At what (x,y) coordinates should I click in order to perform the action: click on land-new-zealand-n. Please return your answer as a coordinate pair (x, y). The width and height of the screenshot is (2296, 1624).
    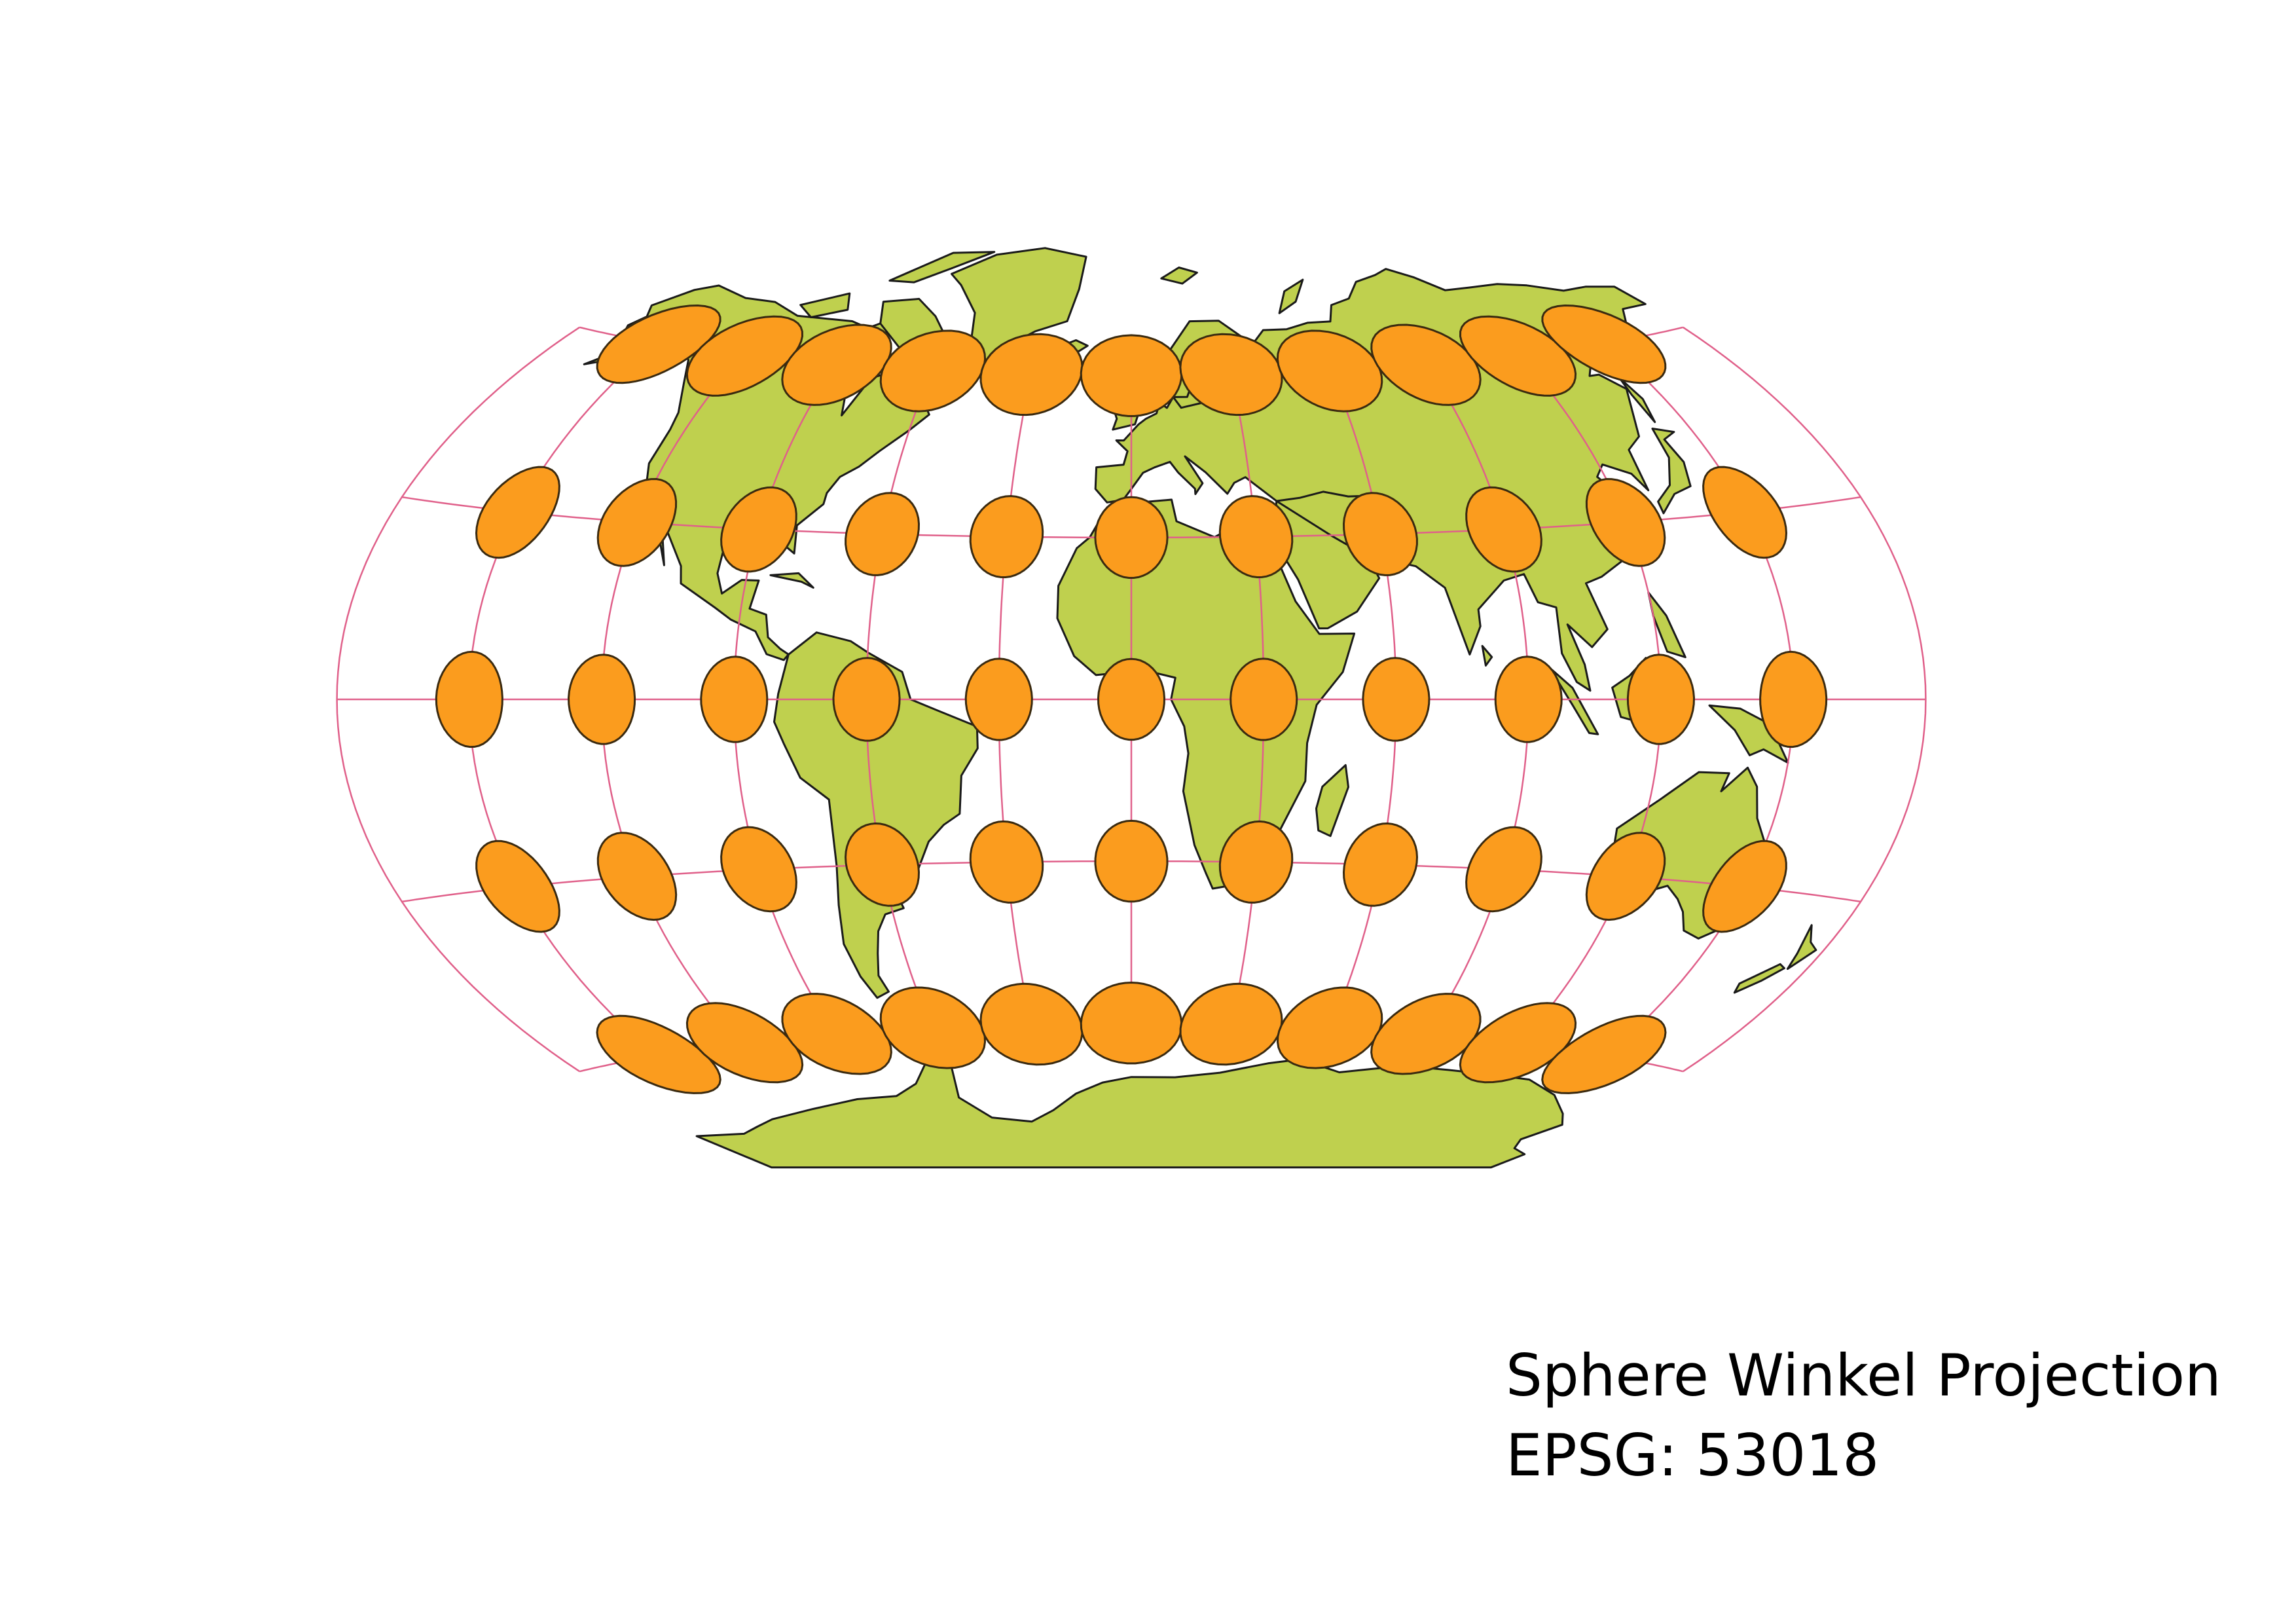
    Looking at the image, I should click on (1801, 947).